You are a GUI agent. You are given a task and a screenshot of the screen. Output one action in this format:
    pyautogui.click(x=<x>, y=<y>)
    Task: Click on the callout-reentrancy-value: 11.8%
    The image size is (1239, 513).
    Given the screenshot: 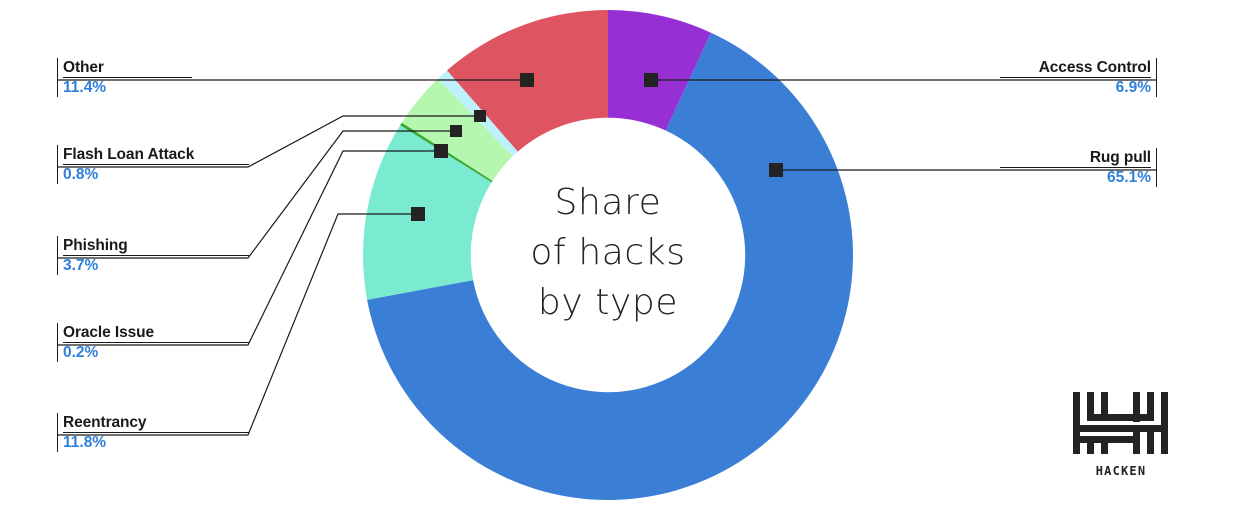 What is the action you would take?
    pyautogui.click(x=85, y=442)
    